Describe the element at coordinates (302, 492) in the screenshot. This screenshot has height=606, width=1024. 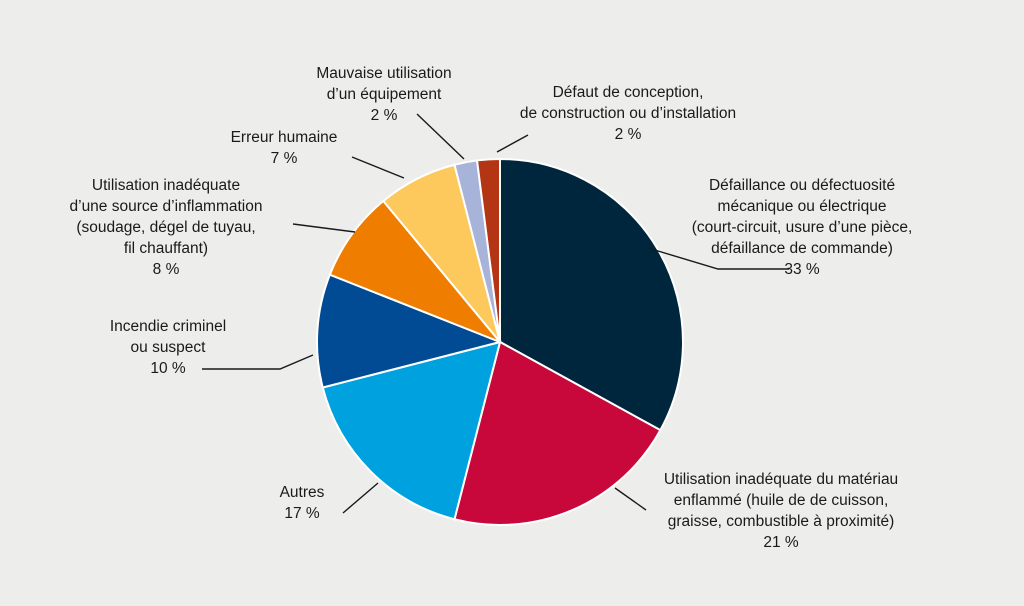
I see `slice-label-line: Autres` at that location.